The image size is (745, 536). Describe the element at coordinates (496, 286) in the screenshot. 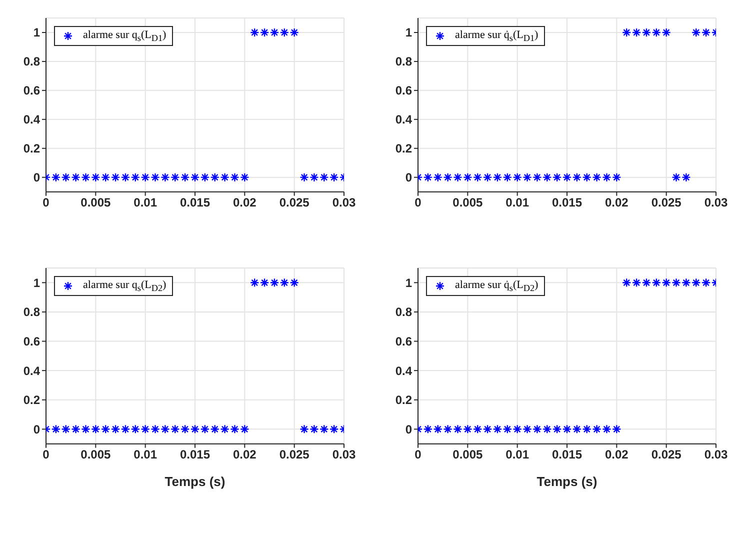

I see `legend-label: alarme sur q̇$_{s}$(L$_{D2}$)` at that location.